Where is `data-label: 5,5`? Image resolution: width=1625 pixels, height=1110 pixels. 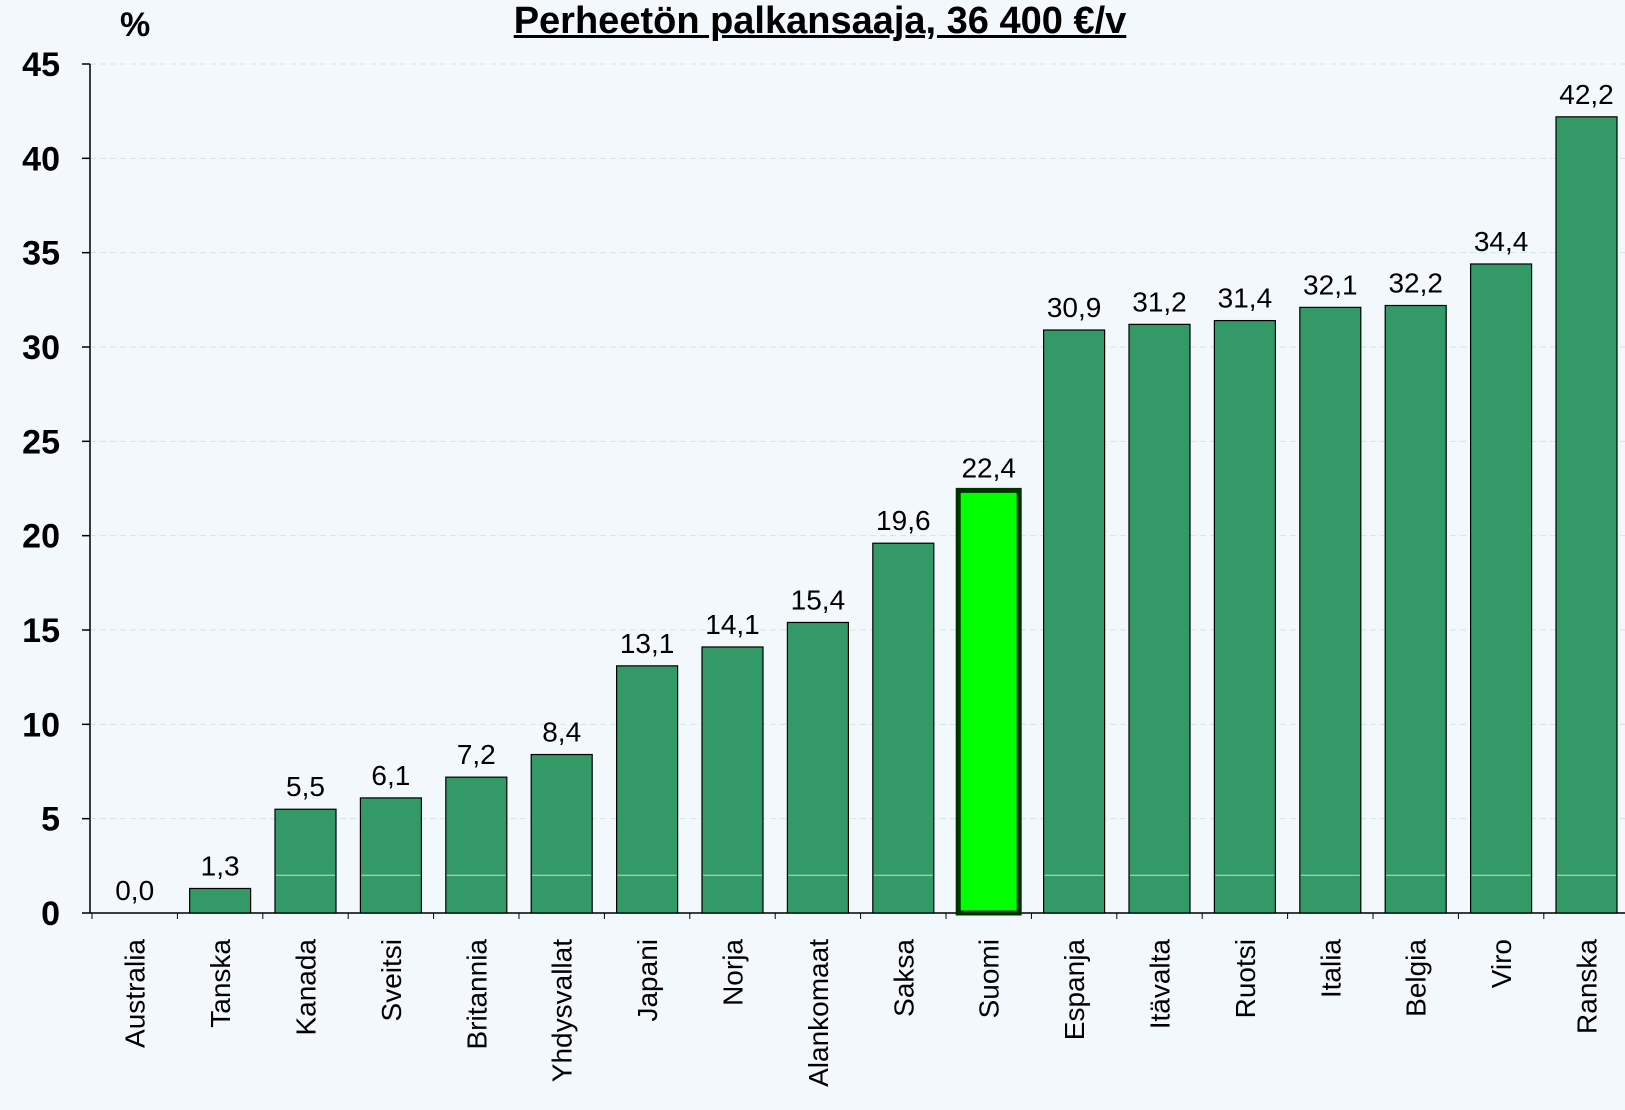 data-label: 5,5 is located at coordinates (305, 786).